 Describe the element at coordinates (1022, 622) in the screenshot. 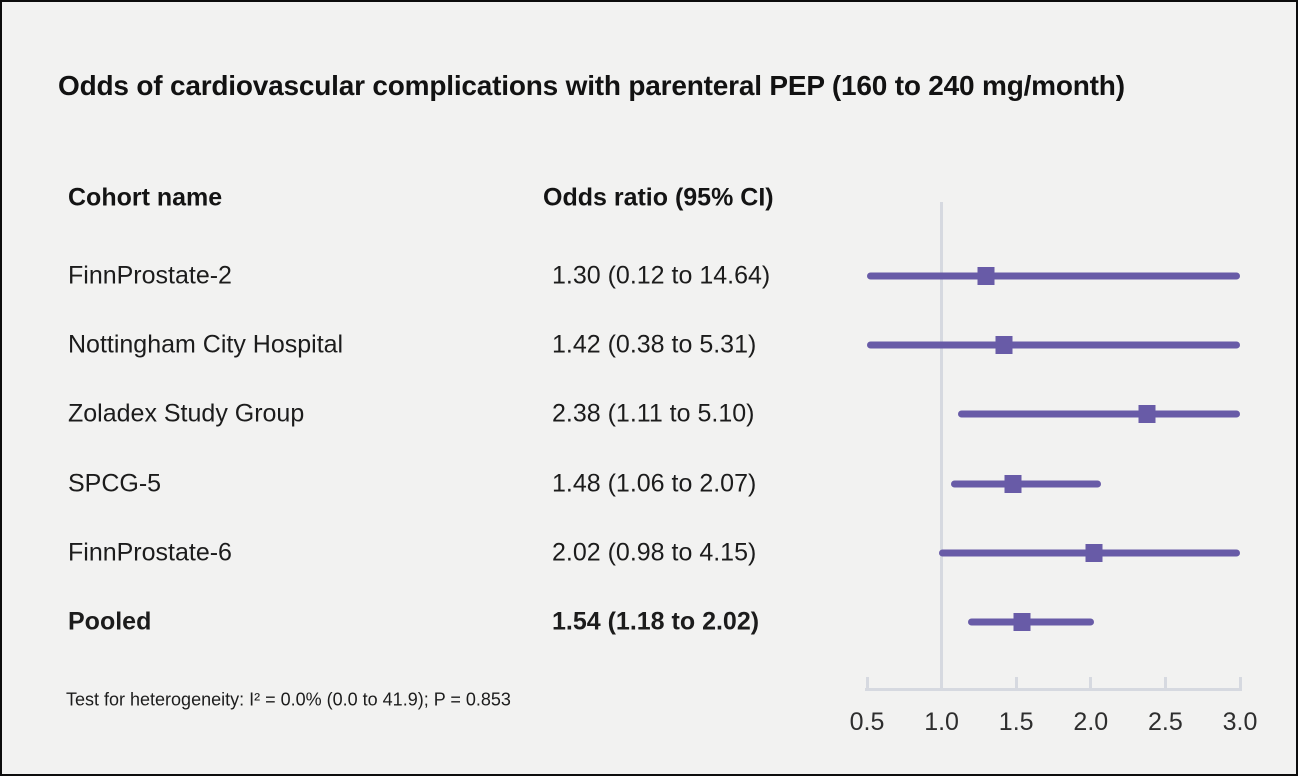

I see `pooled-estimate-marker` at that location.